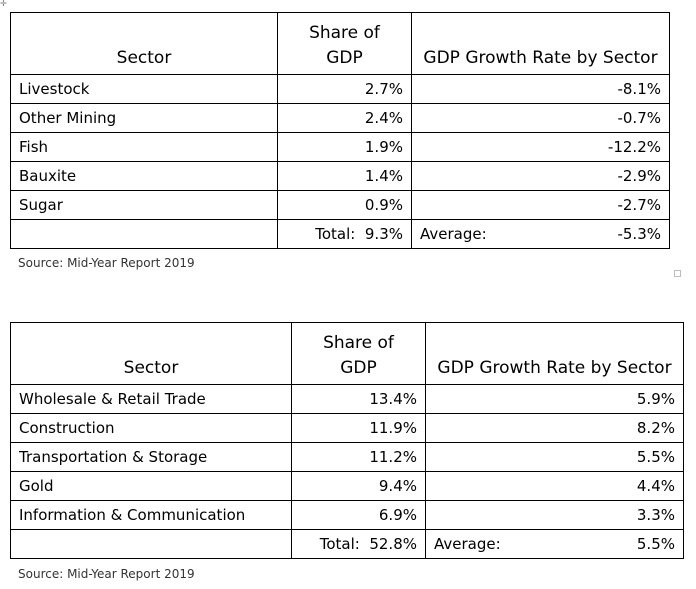 This screenshot has height=589, width=696. What do you see at coordinates (151, 515) in the screenshot?
I see `sector-cell: Information & Communication` at bounding box center [151, 515].